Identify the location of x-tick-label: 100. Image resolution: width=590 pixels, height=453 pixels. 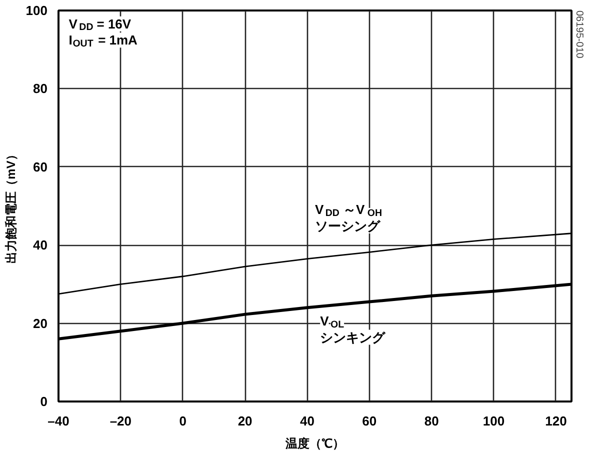
(493, 421).